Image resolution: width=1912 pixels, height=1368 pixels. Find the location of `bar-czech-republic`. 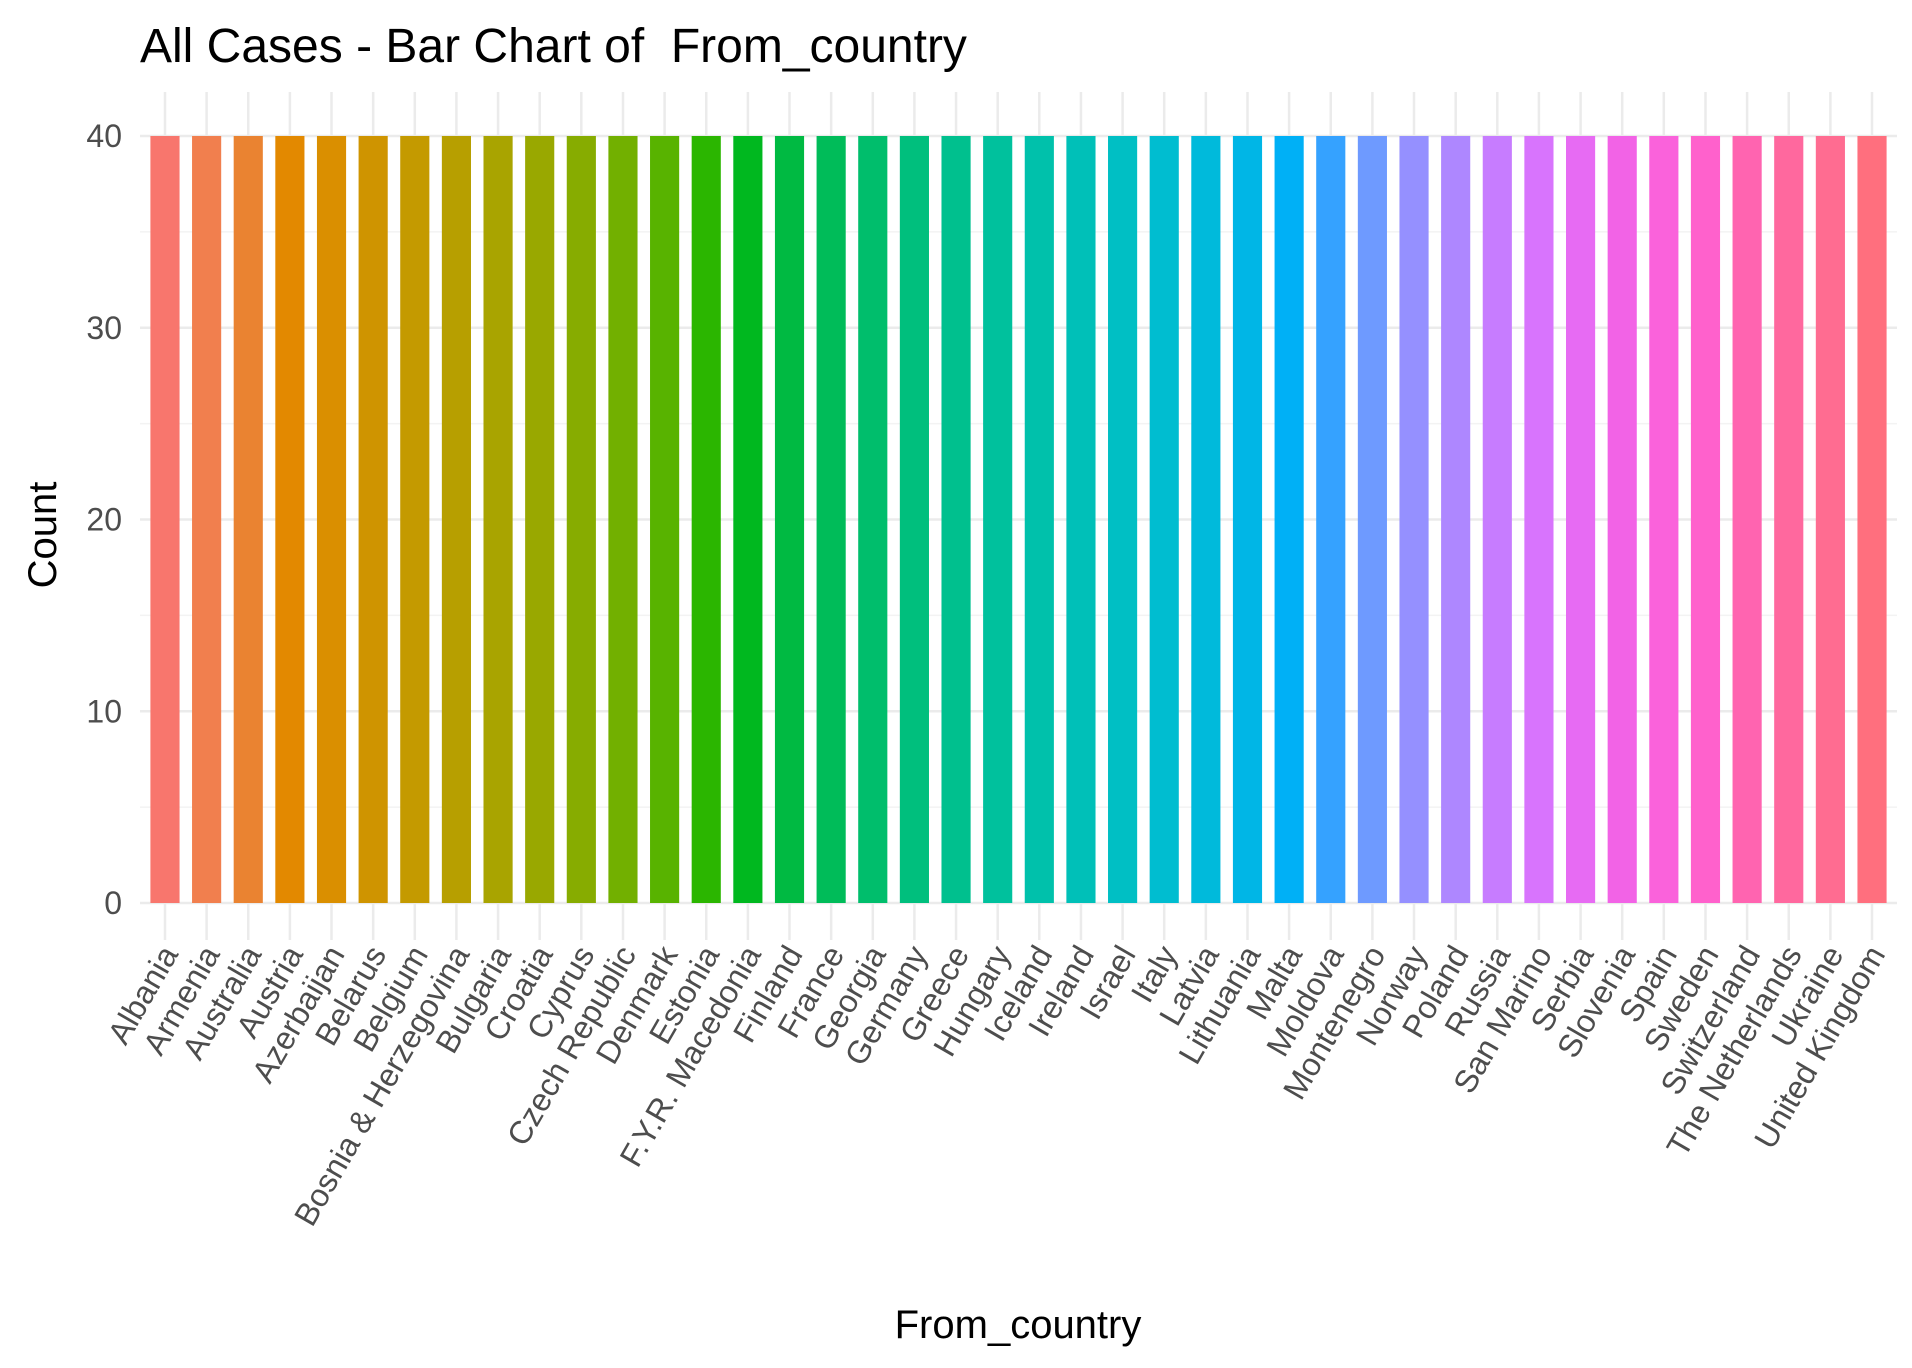

bar-czech-republic is located at coordinates (623, 519).